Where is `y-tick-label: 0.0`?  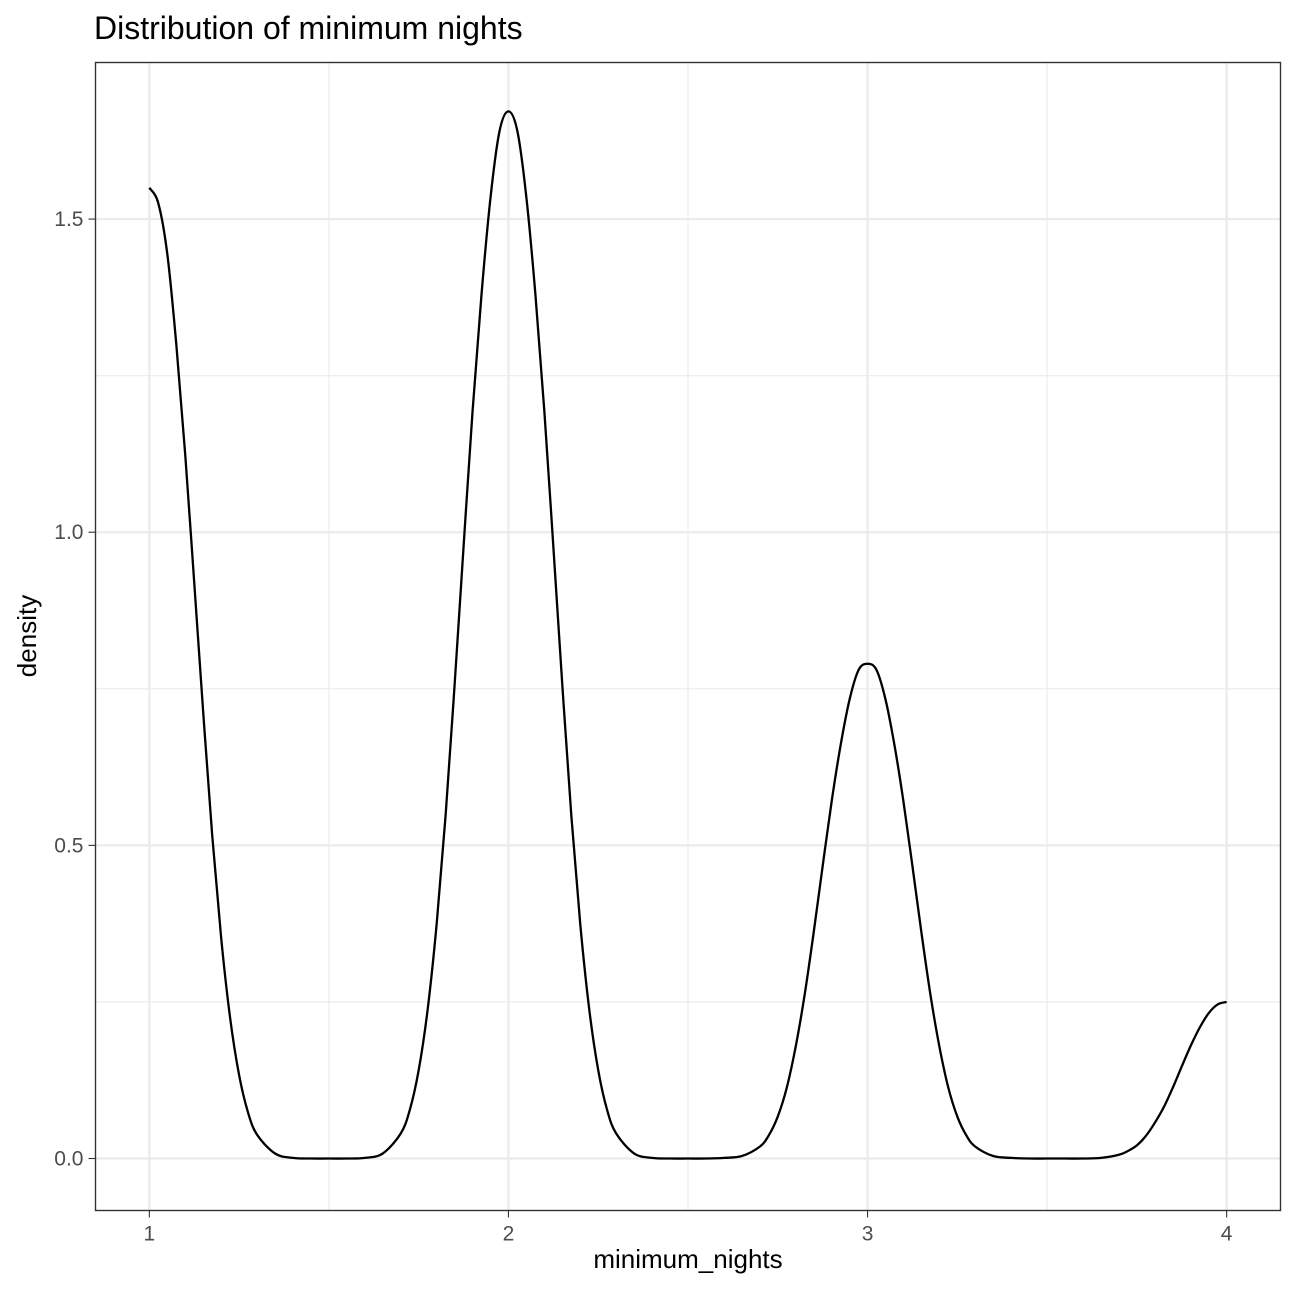 y-tick-label: 0.0 is located at coordinates (68, 1159).